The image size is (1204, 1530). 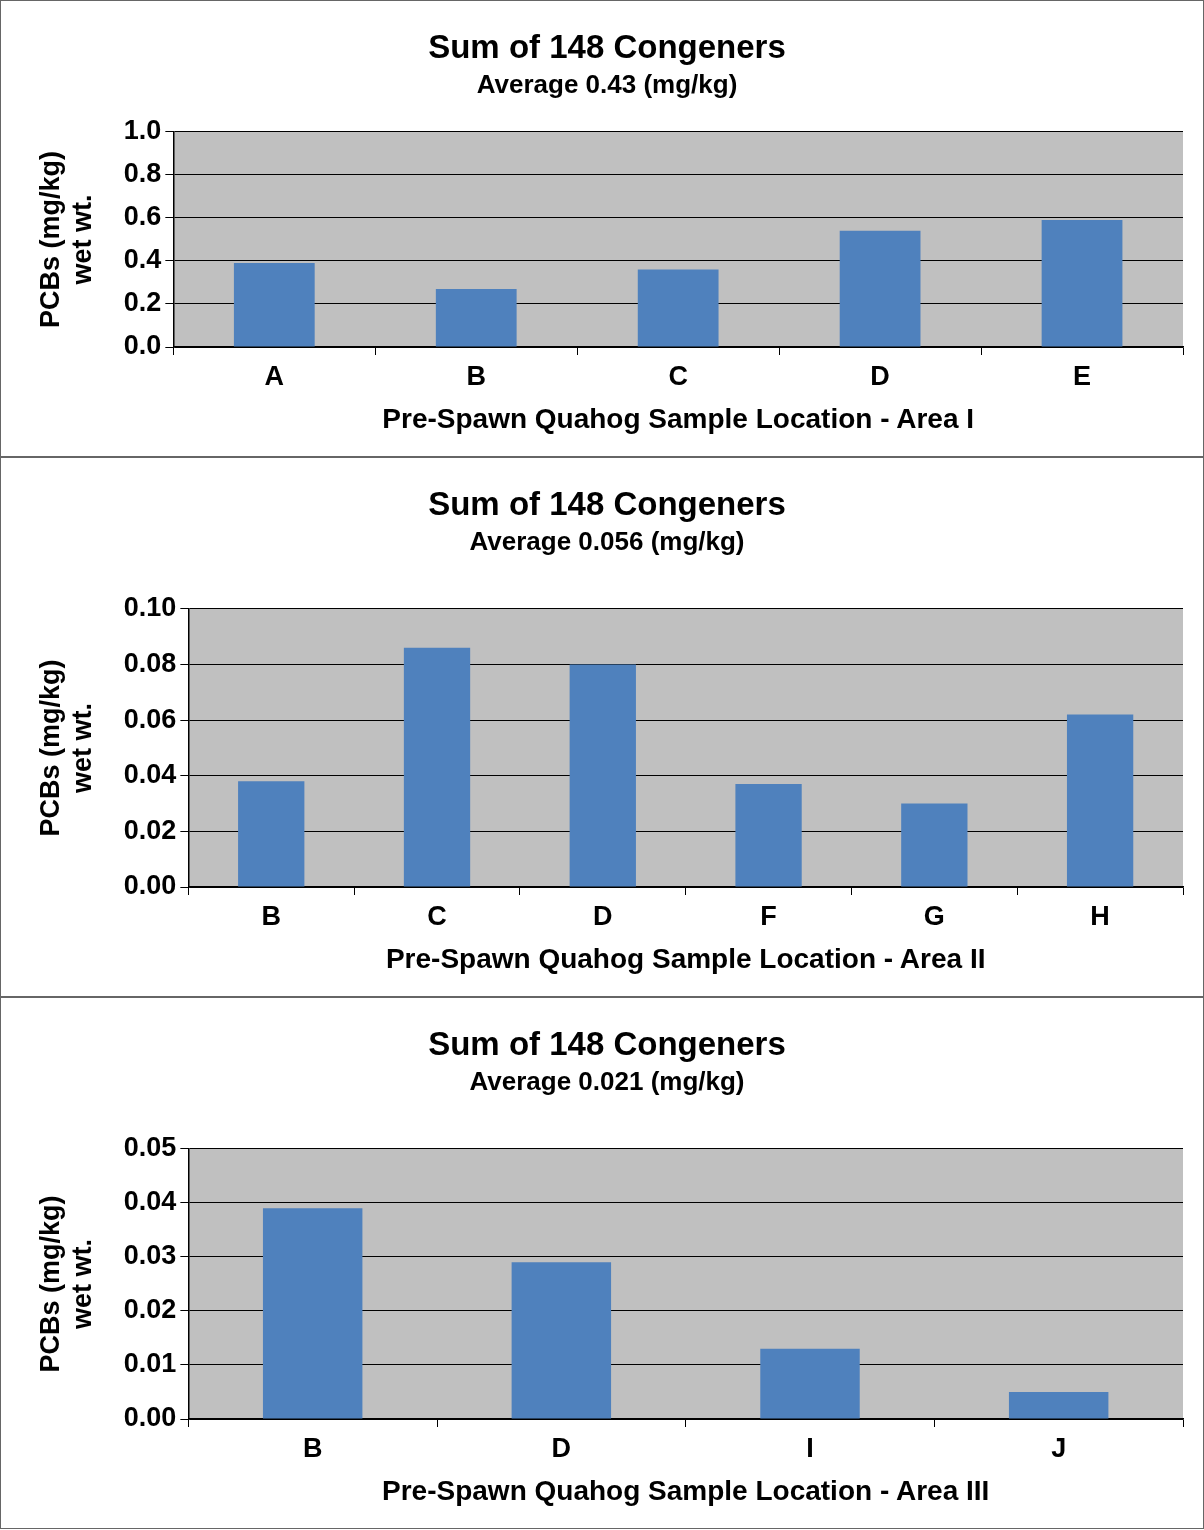 I want to click on y-tick-label: 0.8, so click(x=142, y=173).